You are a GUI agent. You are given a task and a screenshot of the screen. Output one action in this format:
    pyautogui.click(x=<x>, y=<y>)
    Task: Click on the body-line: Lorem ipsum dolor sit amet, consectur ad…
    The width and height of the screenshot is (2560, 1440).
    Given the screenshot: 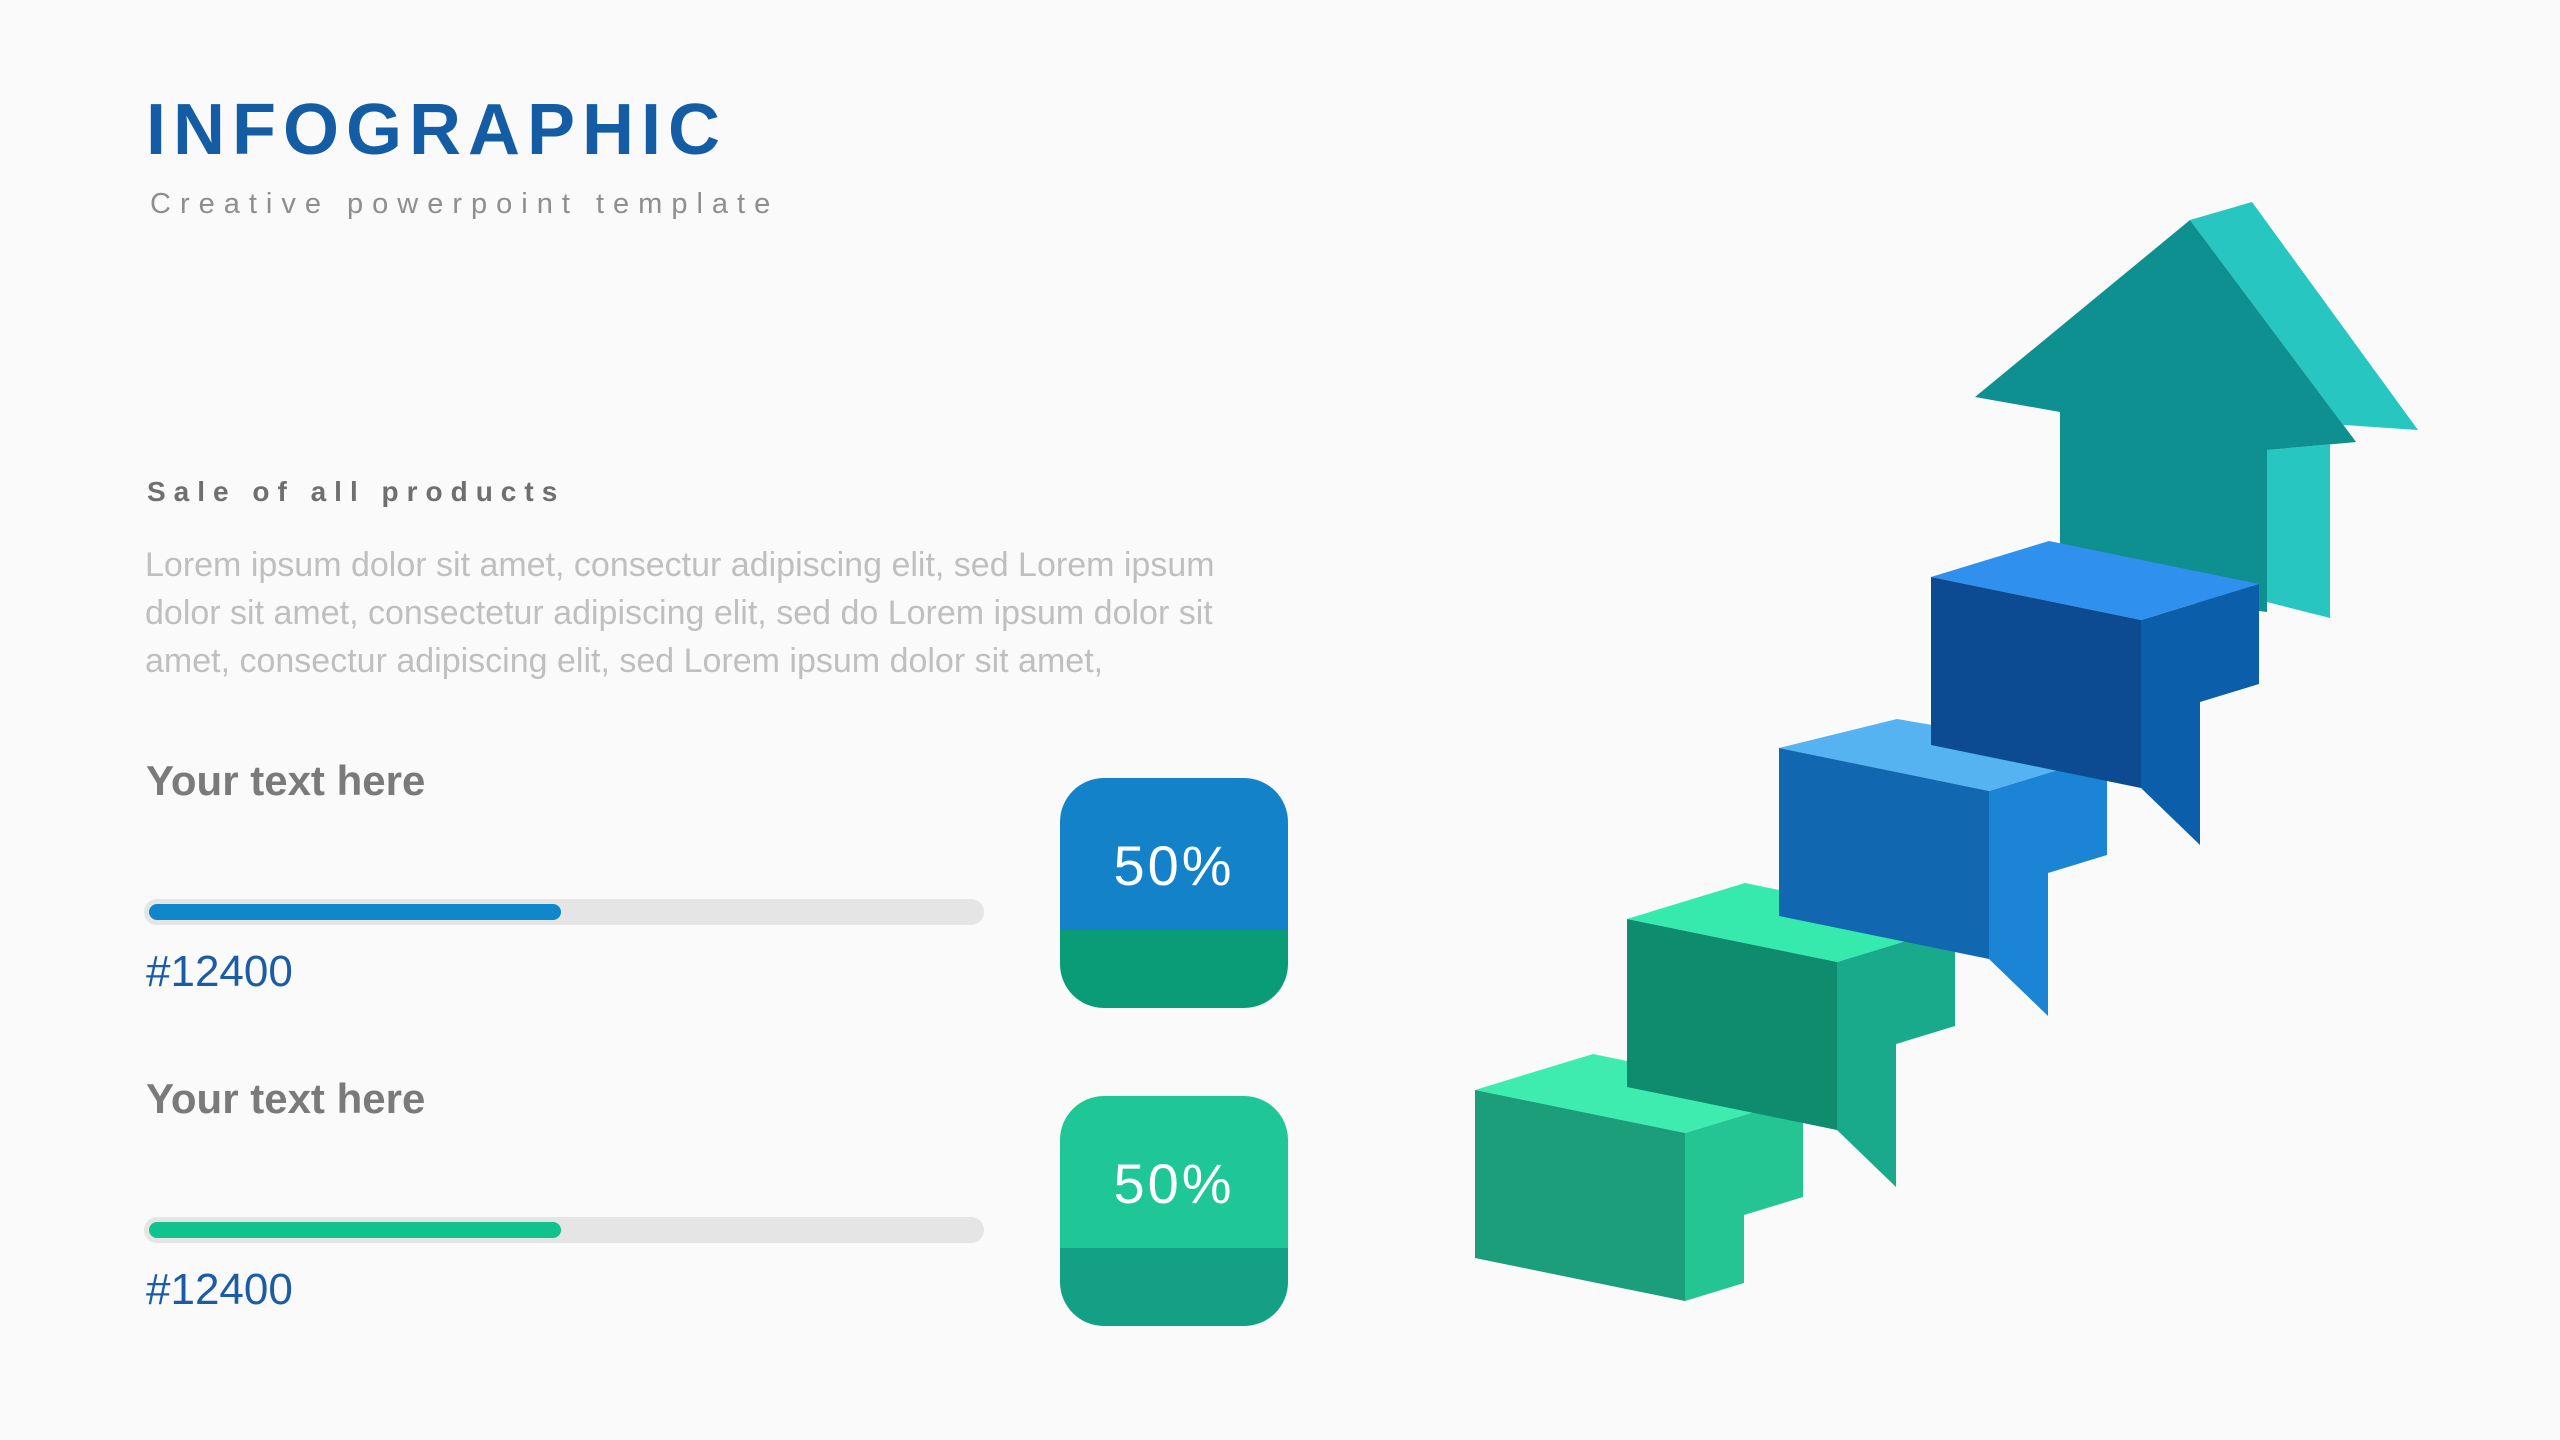 What is the action you would take?
    pyautogui.click(x=680, y=565)
    